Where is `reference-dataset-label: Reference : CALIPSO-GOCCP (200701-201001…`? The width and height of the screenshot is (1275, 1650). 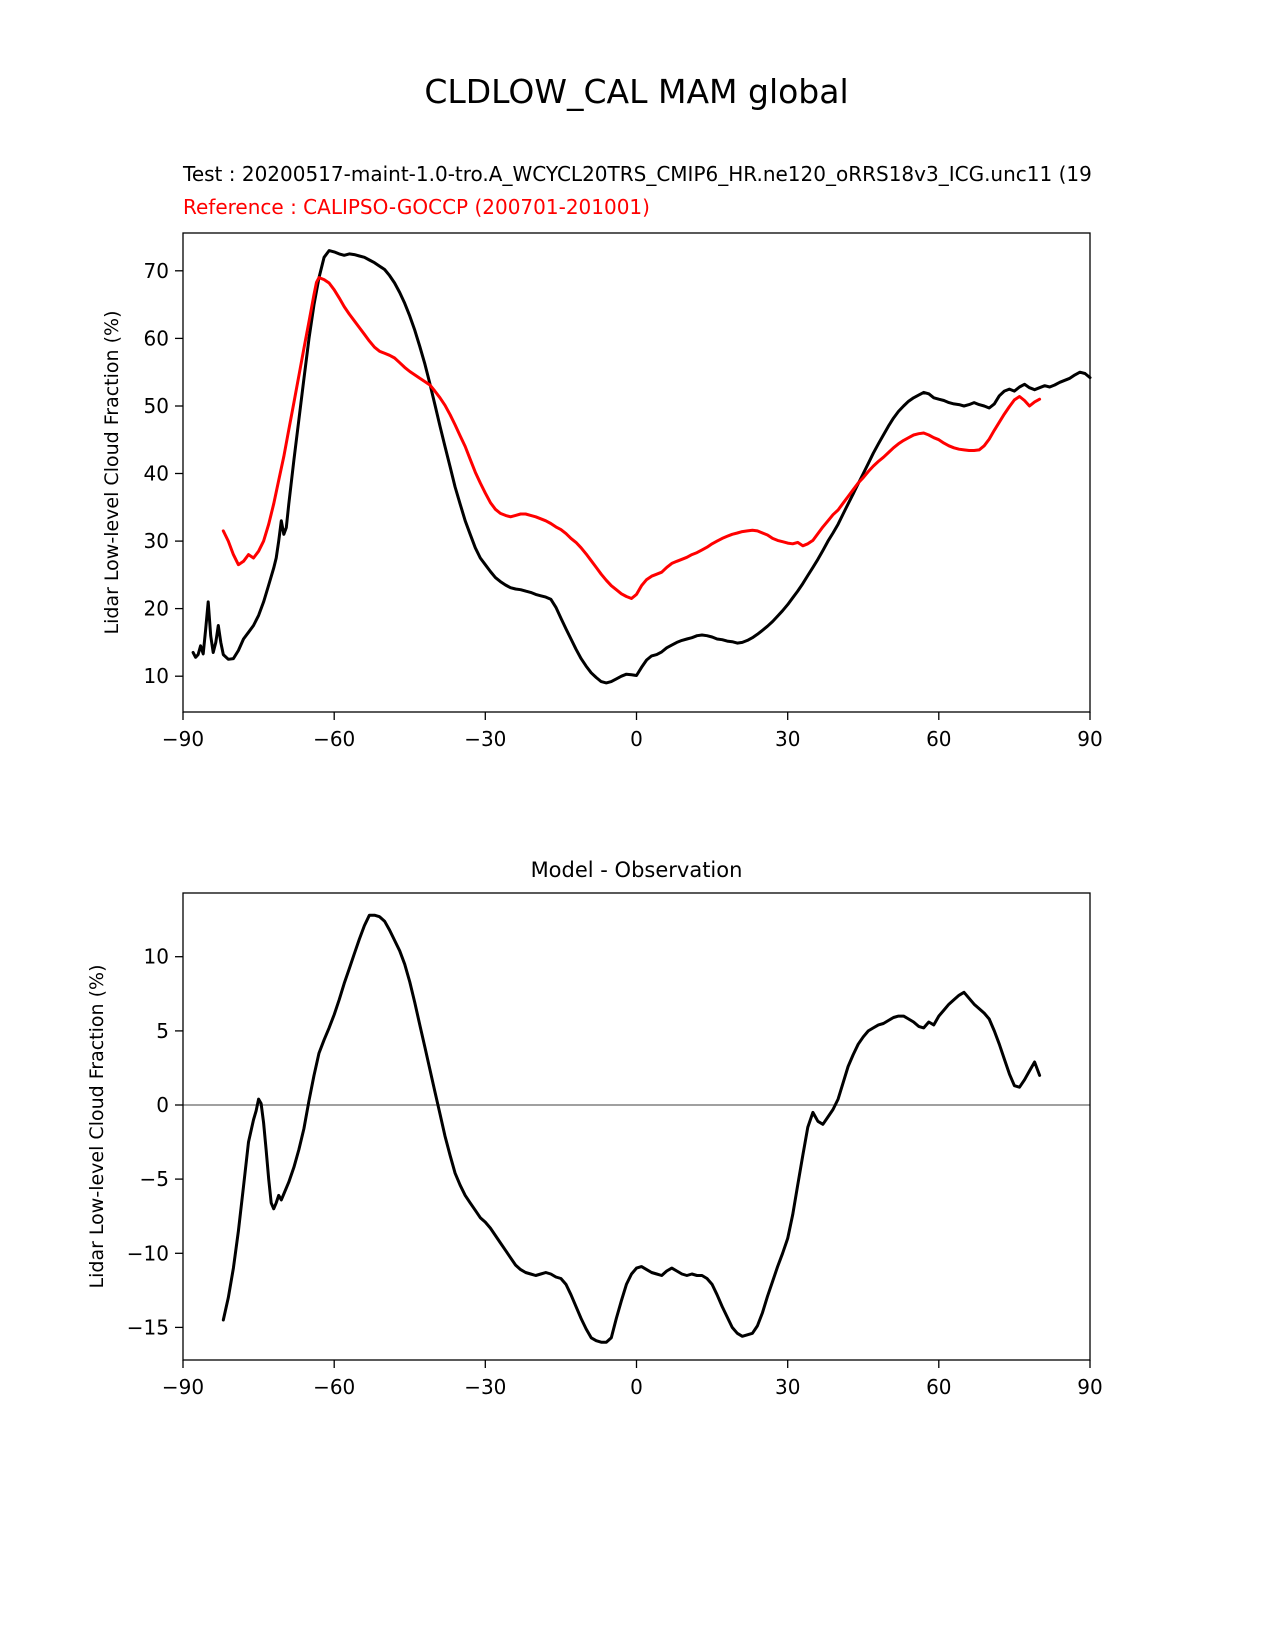
reference-dataset-label: Reference : CALIPSO-GOCCP (200701-201001… is located at coordinates (416, 207).